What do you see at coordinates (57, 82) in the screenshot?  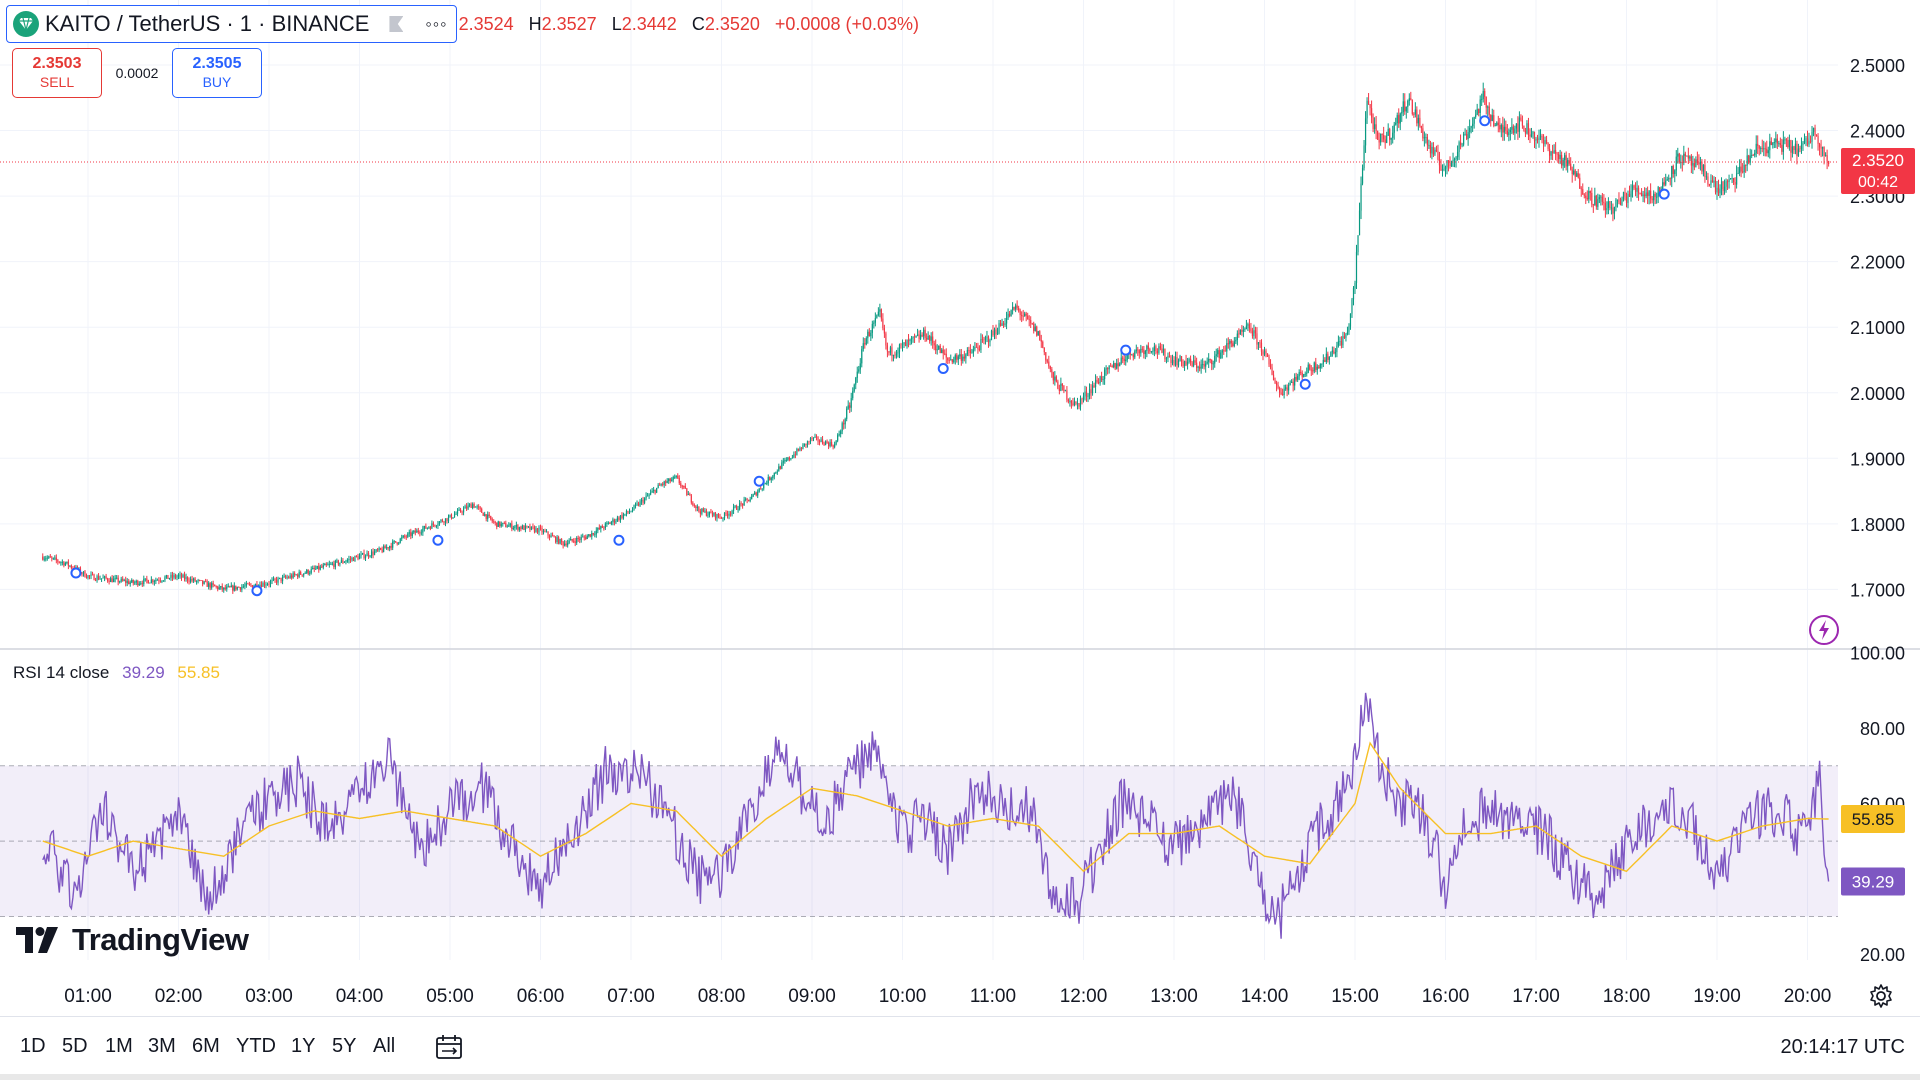 I see `sell-label: SELL` at bounding box center [57, 82].